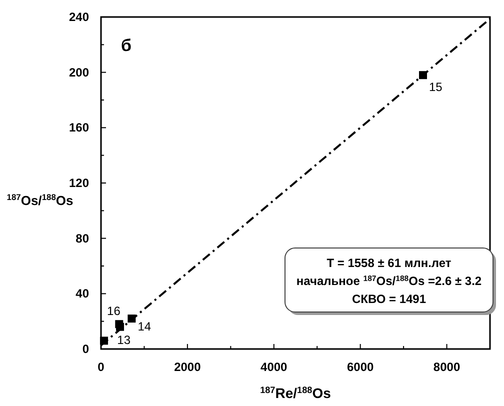  Describe the element at coordinates (389, 281) in the screenshot. I see `annotation: начальное $^{187}$Os/$^{188}$Os =2.6 ± 3.2` at that location.